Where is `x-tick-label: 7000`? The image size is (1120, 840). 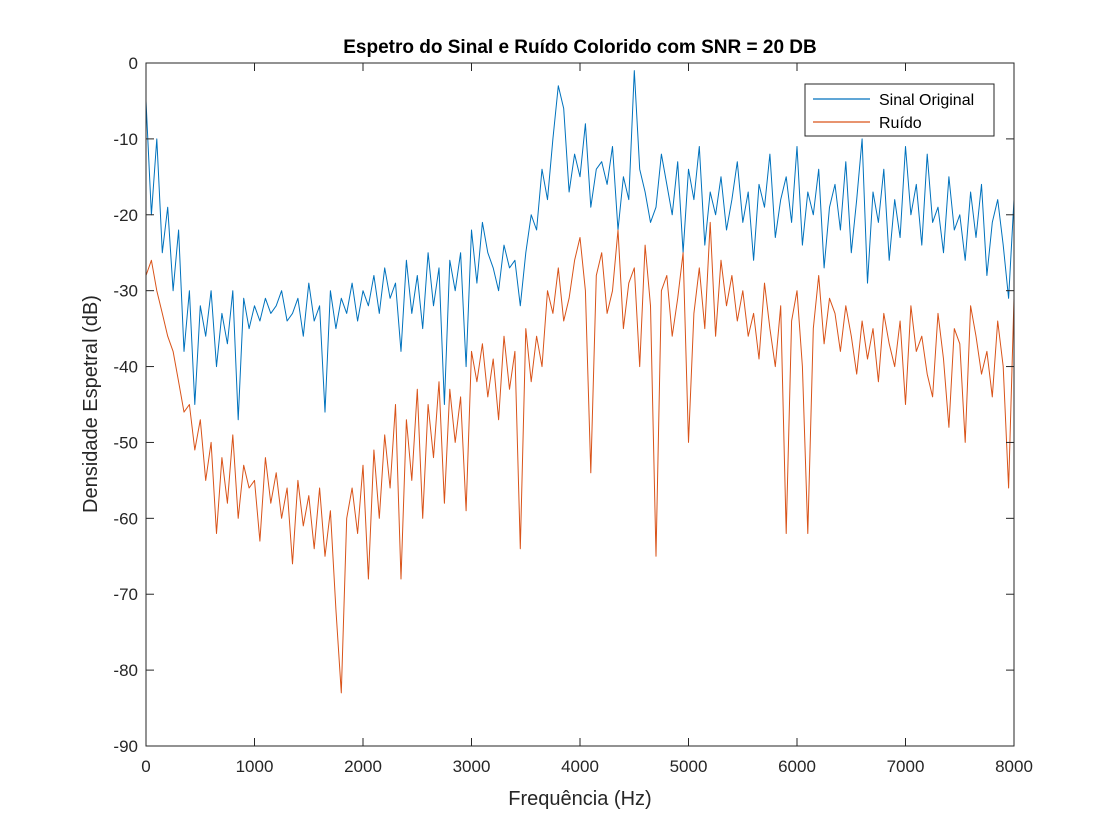
x-tick-label: 7000 is located at coordinates (906, 766).